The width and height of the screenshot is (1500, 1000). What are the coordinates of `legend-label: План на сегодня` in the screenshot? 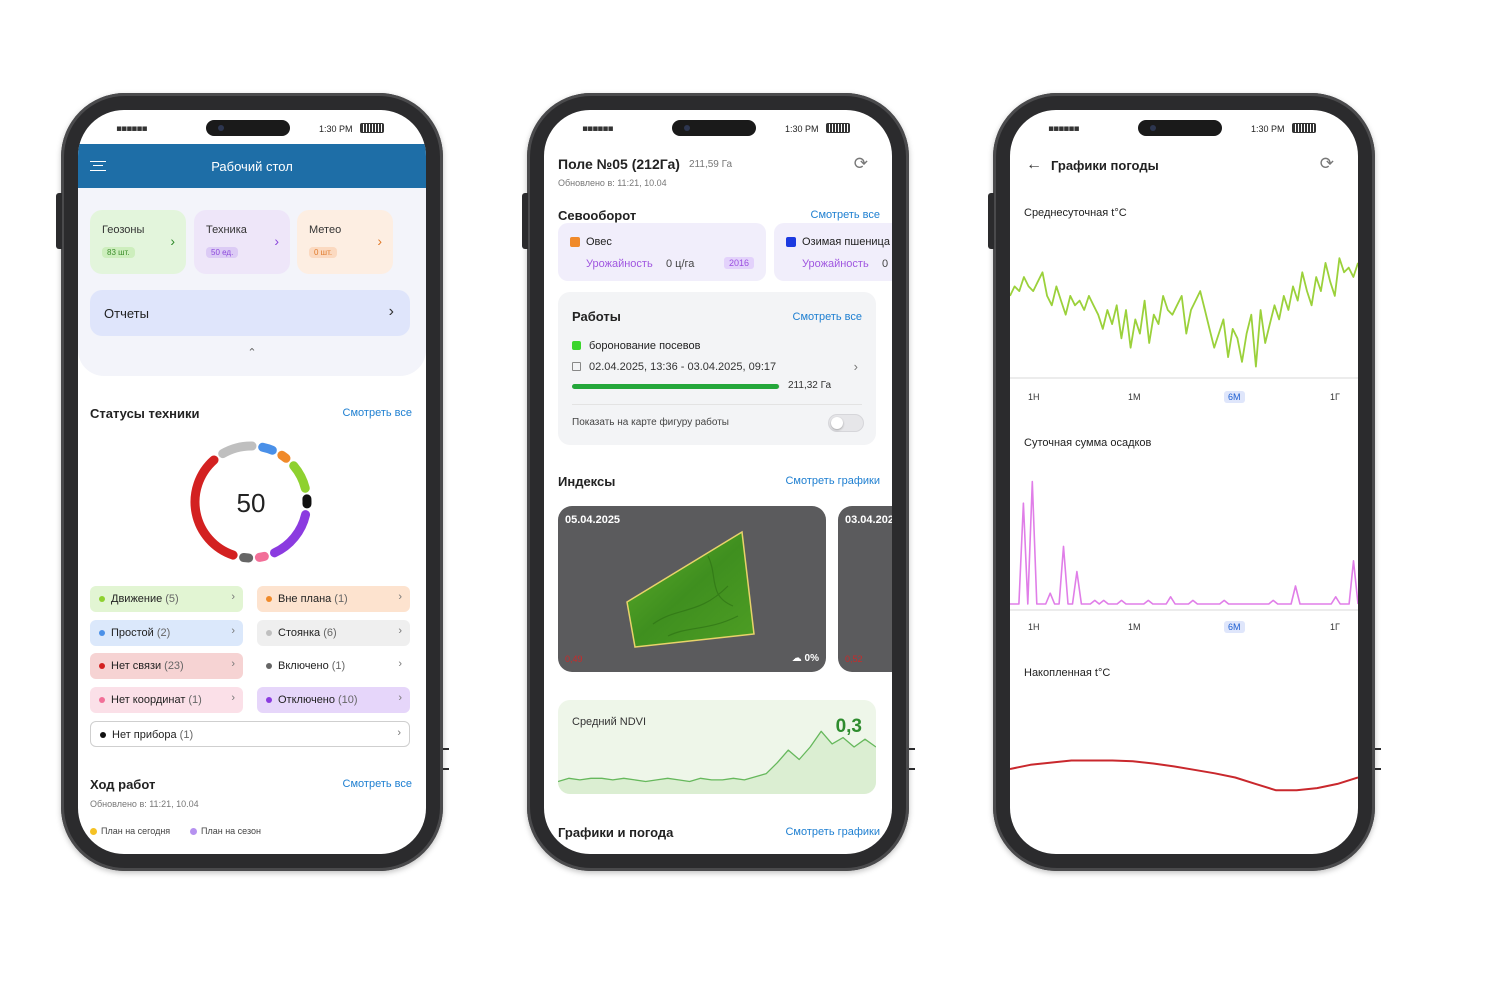 It's located at (136, 831).